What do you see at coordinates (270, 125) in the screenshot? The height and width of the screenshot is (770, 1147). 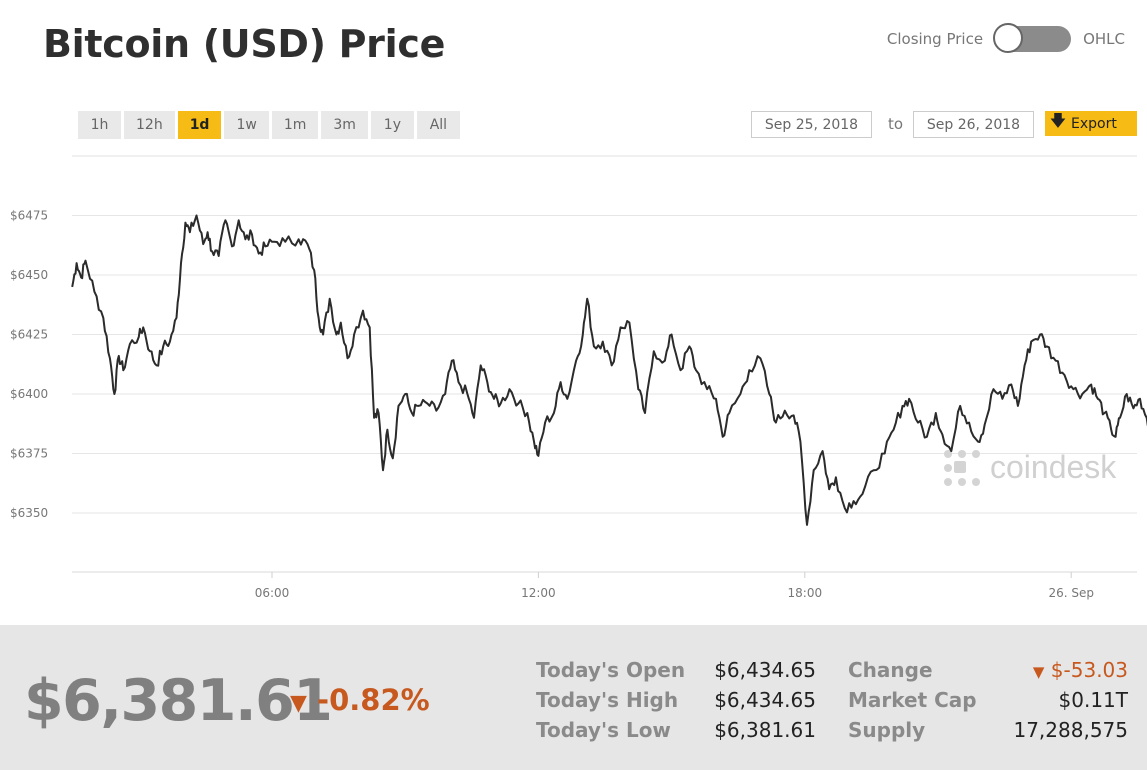 I see `time-range-selector: 1h 12h 1d 1w 1m 3m 1y All` at bounding box center [270, 125].